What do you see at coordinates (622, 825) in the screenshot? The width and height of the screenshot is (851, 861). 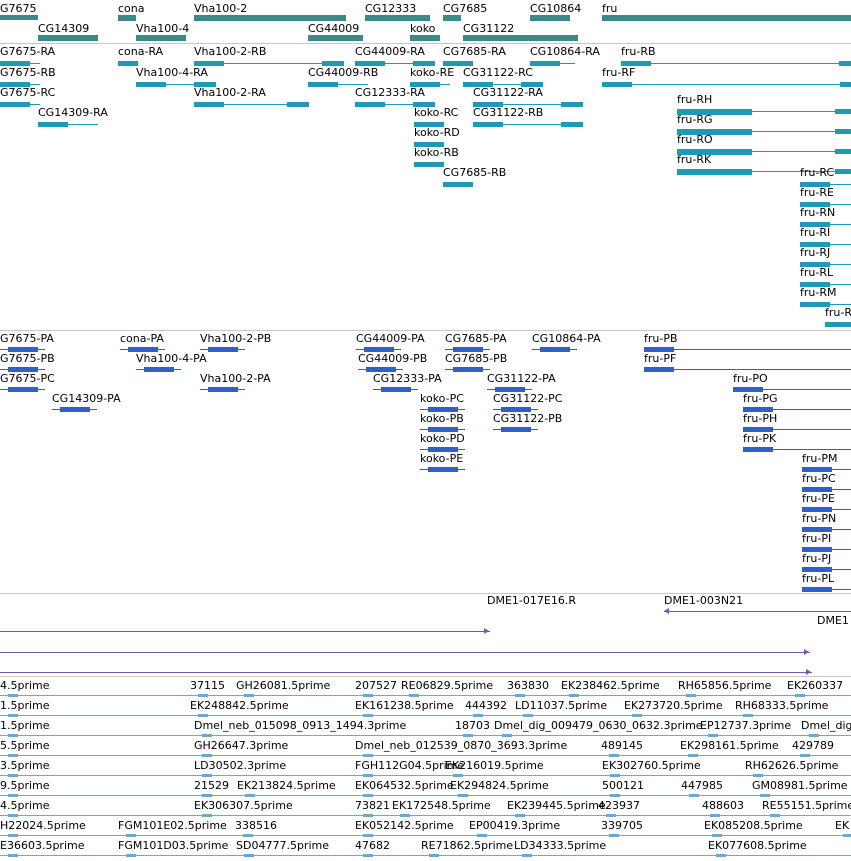 I see `est-label-339705: 339705` at bounding box center [622, 825].